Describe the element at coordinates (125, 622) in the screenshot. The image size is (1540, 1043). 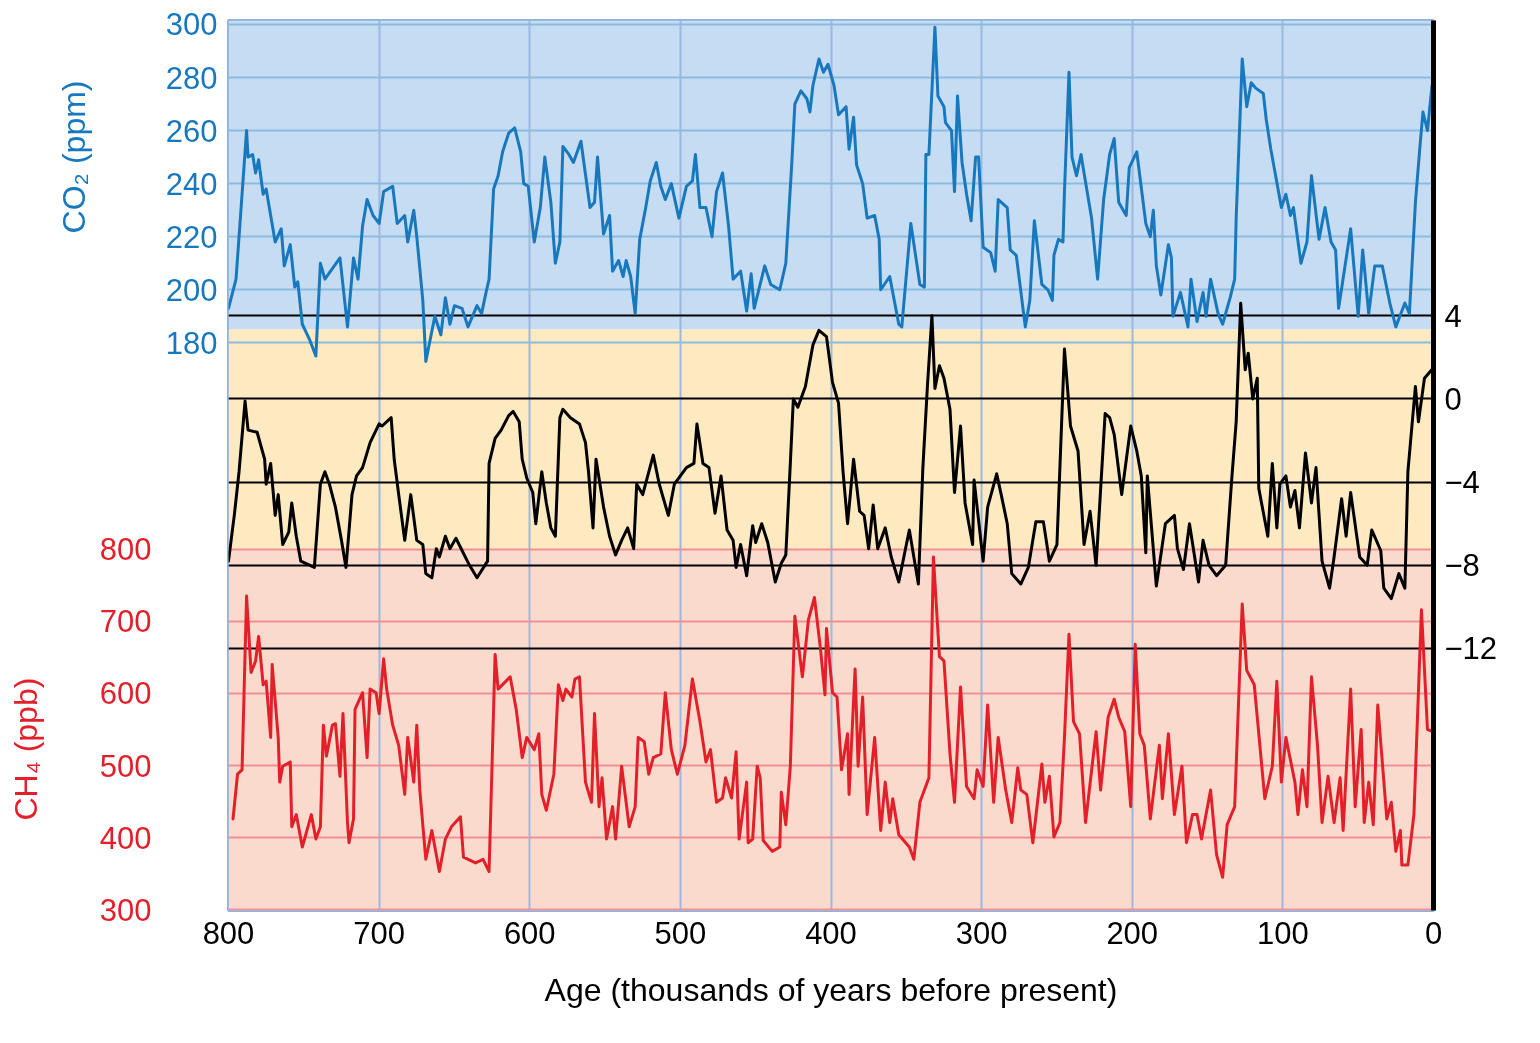
I see `y3-tick-label: 700` at that location.